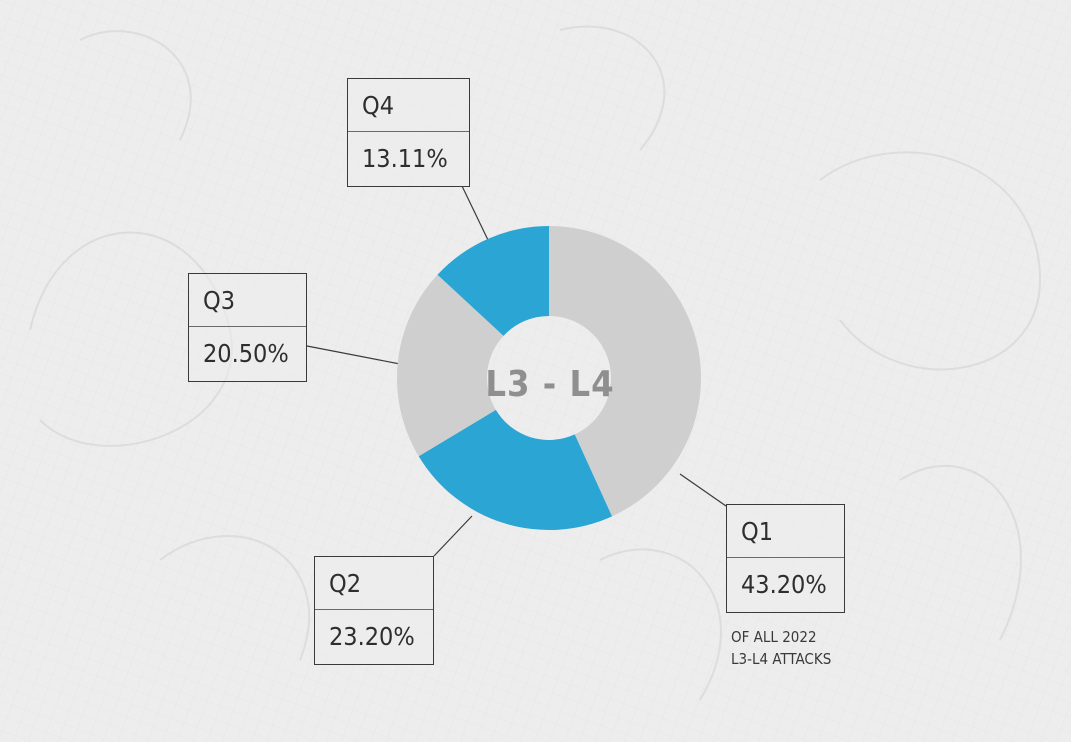  What do you see at coordinates (625, 371) in the screenshot?
I see `donut-slice-q1` at bounding box center [625, 371].